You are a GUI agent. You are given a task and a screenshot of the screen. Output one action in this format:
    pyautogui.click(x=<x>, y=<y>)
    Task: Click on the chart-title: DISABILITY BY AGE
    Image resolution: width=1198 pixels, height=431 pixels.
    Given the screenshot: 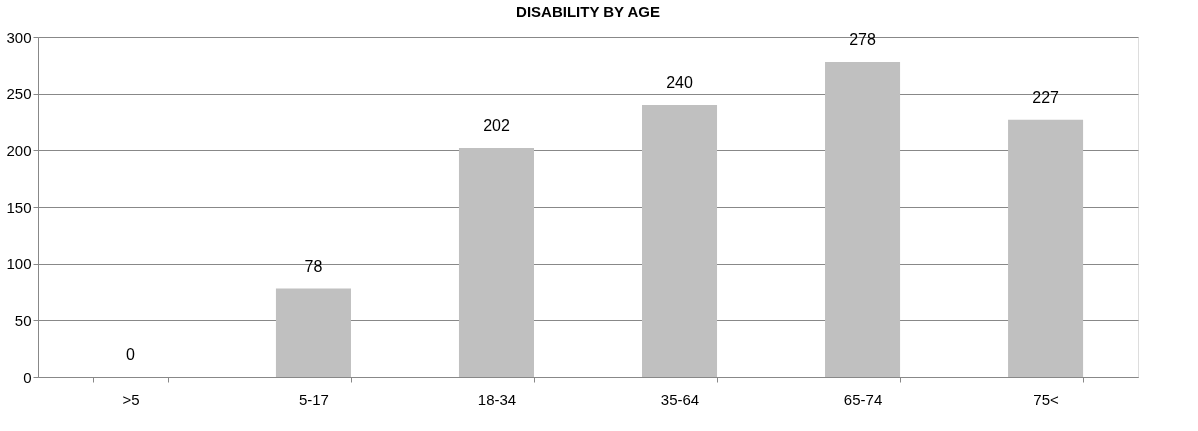 What is the action you would take?
    pyautogui.click(x=588, y=11)
    